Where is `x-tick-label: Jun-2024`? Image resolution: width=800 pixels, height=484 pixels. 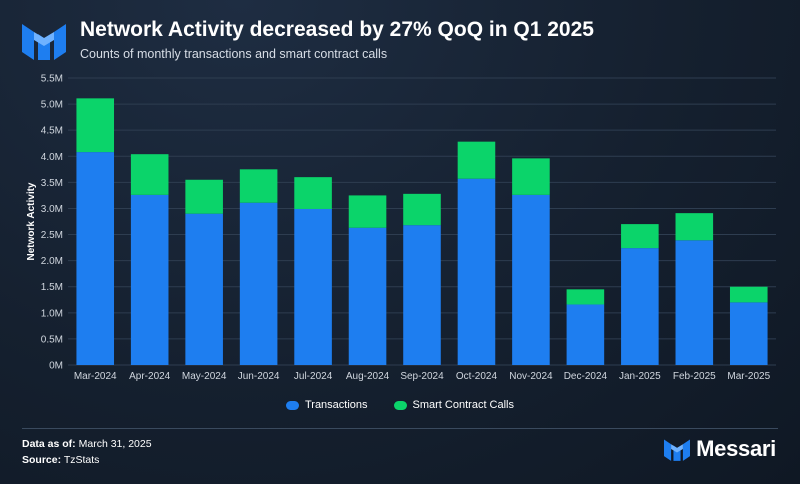 x-tick-label: Jun-2024 is located at coordinates (259, 376).